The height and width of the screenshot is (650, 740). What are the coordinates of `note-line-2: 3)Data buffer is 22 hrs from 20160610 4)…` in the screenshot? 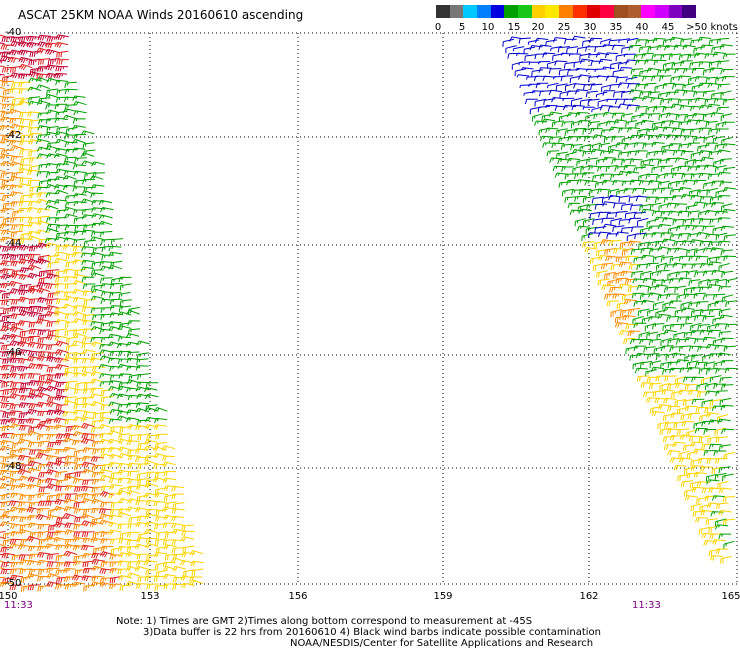 It's located at (372, 632).